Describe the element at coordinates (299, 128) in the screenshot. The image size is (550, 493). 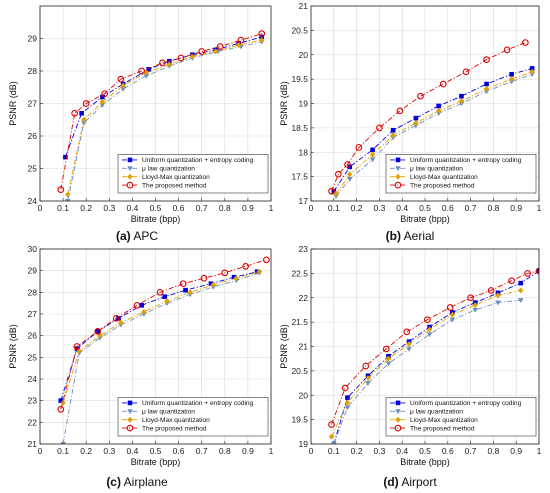
I see `y-tick-label: 18.5` at that location.